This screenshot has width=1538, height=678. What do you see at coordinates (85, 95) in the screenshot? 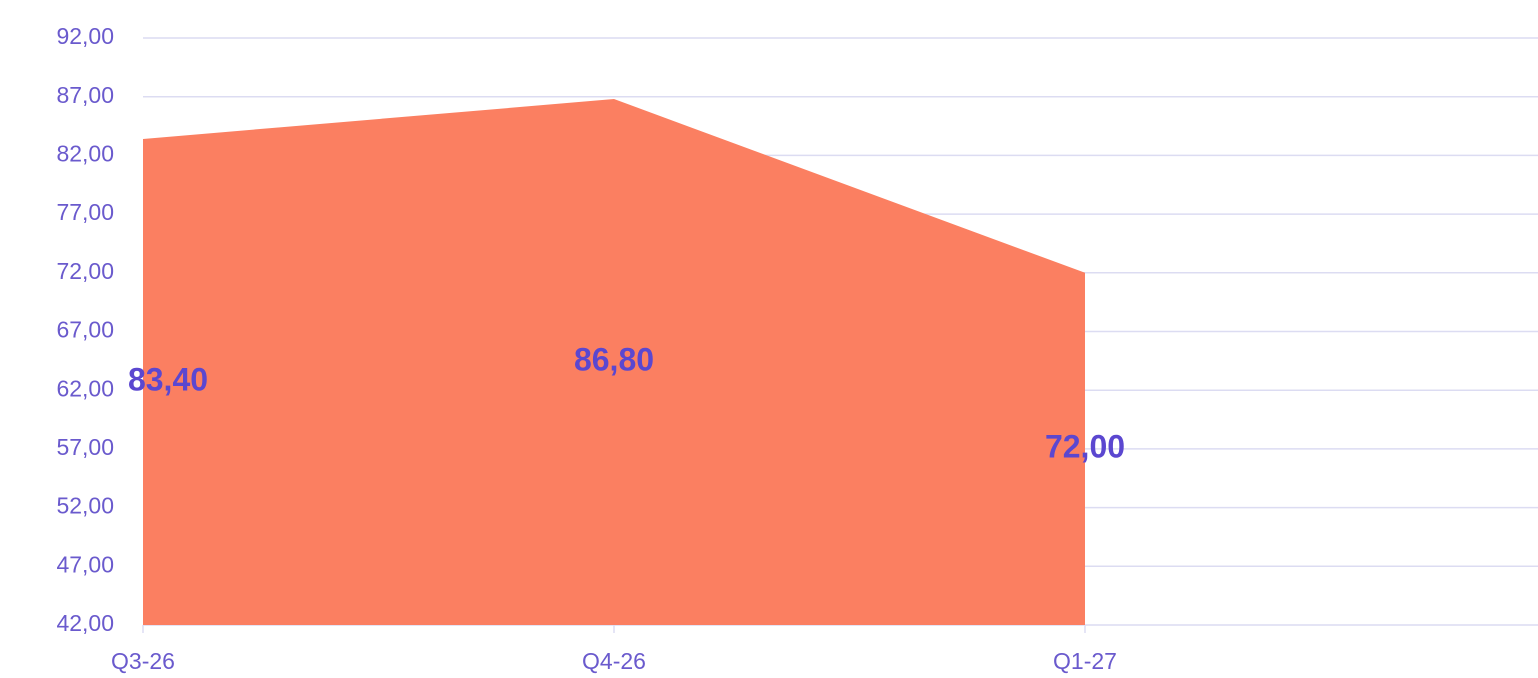
I see `y-tick-label: 87,00` at bounding box center [85, 95].